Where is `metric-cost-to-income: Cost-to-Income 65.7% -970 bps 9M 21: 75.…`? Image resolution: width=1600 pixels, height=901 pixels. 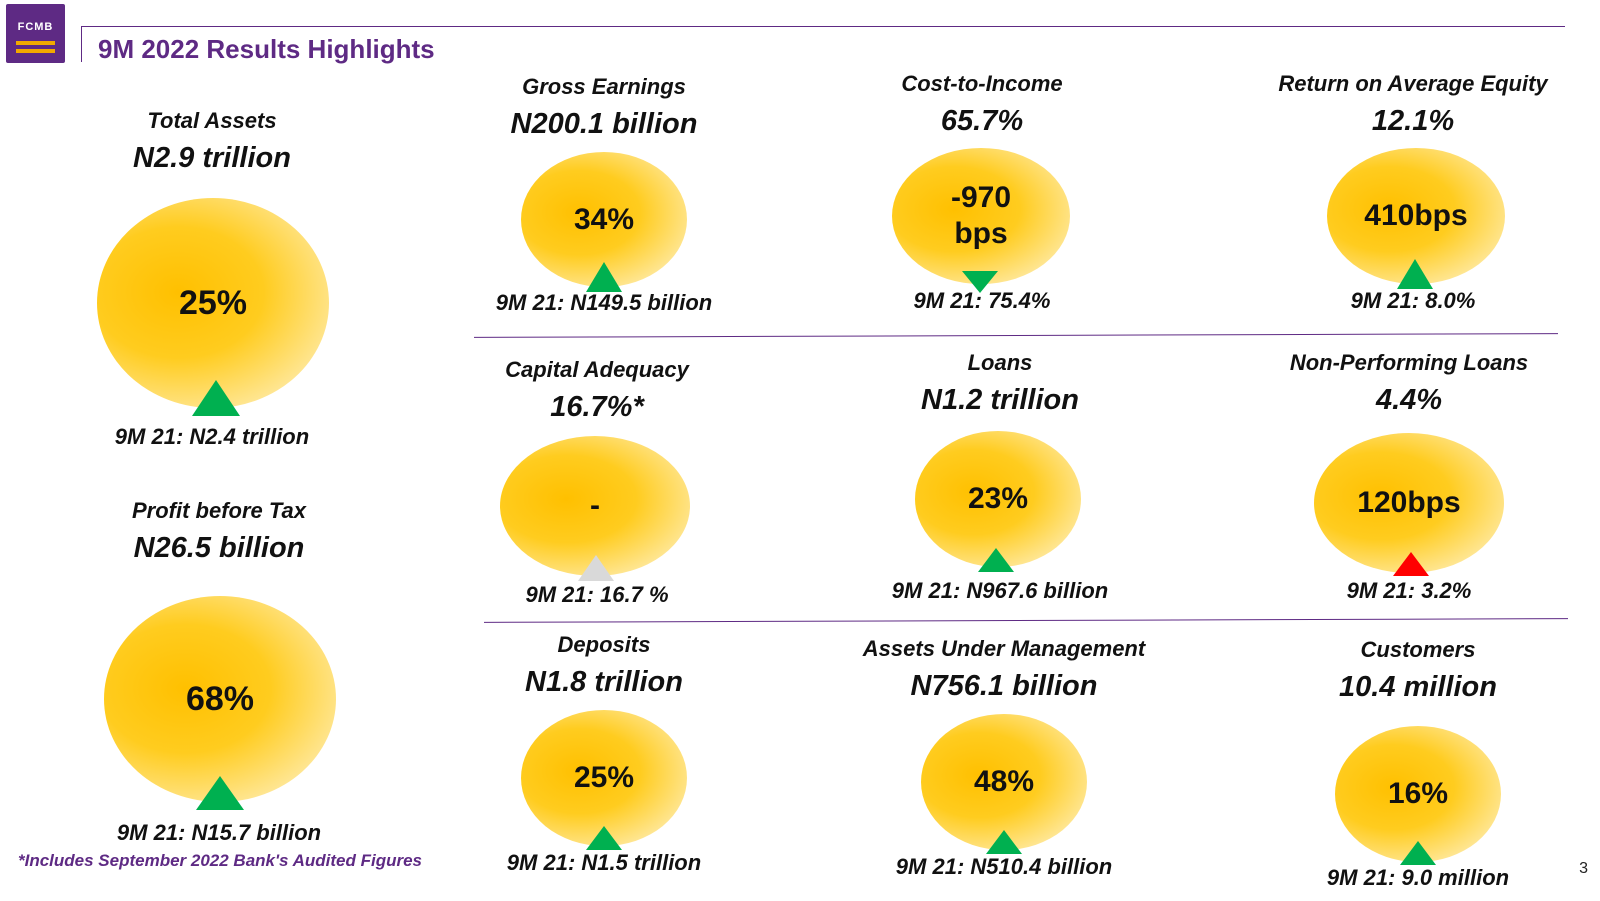
metric-cost-to-income: Cost-to-Income 65.7% -970 bps 9M 21: 75.… is located at coordinates (982, 201).